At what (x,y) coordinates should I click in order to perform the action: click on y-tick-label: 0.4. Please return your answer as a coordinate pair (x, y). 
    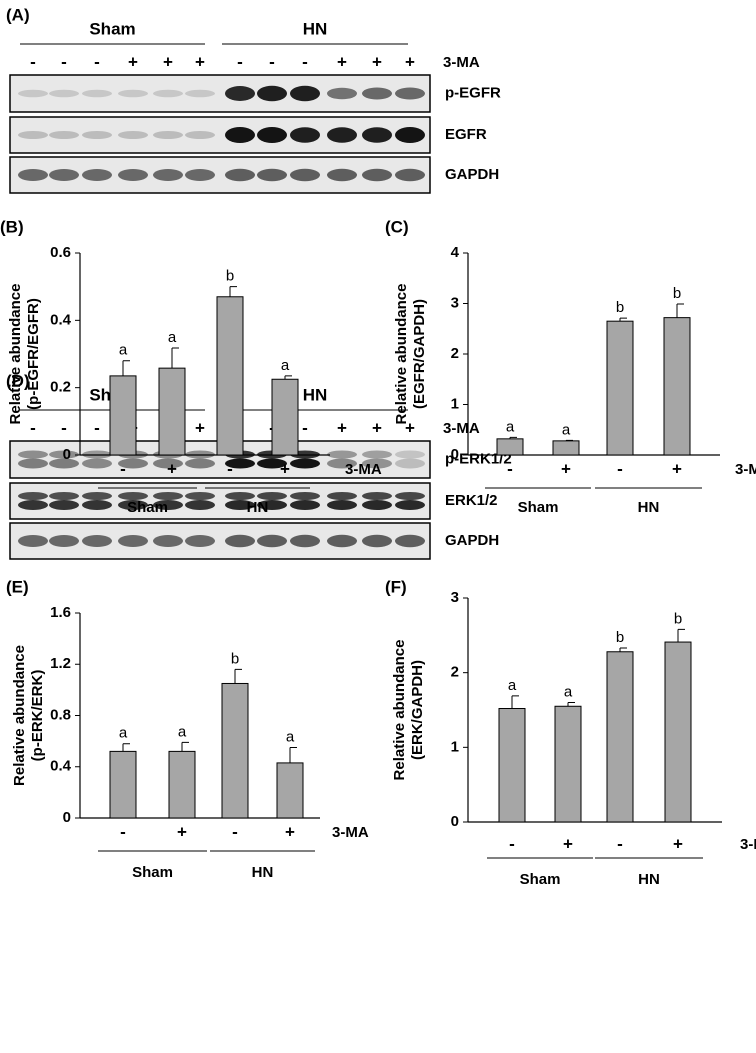
    Looking at the image, I should click on (61, 766).